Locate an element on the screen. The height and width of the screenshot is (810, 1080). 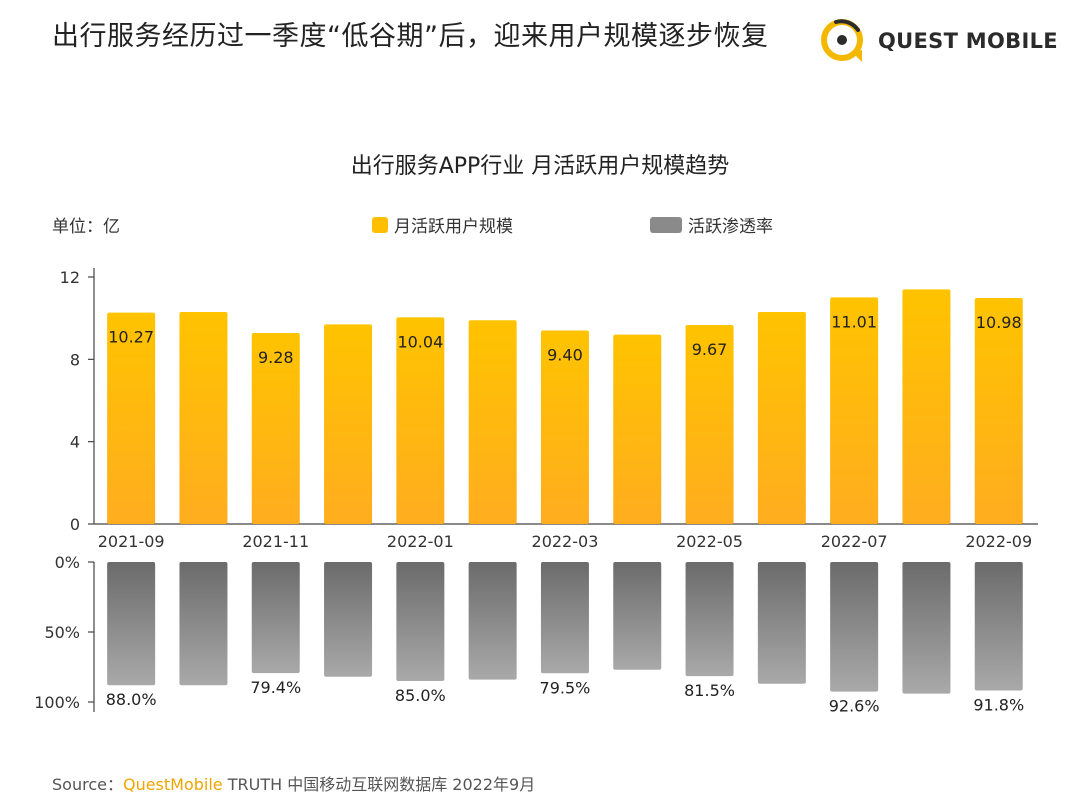
legend-swatch-penetration is located at coordinates (666, 224).